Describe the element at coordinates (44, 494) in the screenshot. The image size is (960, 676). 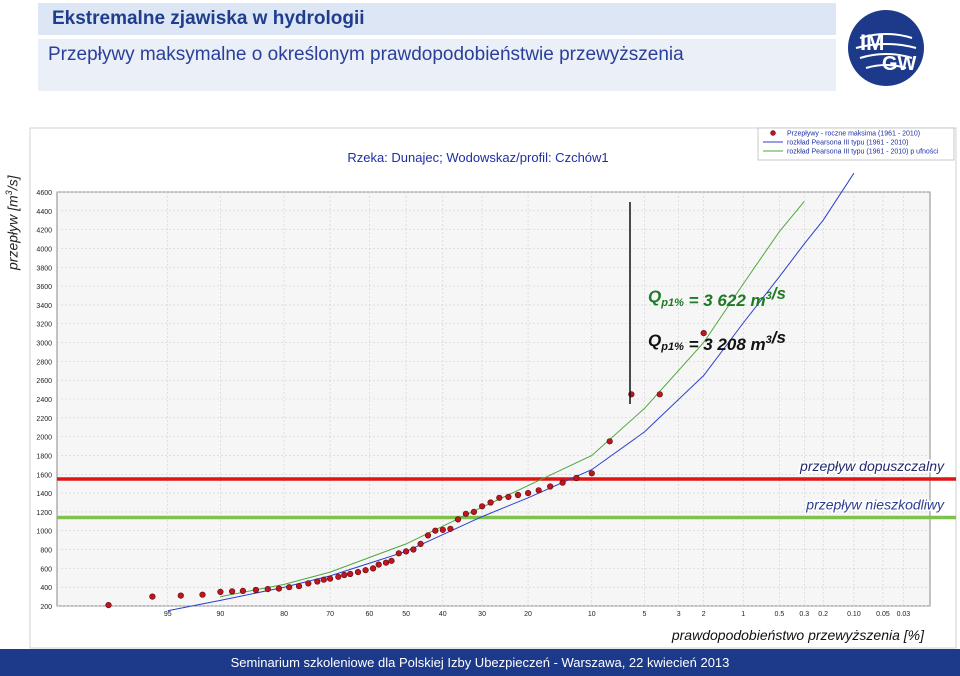
I see `y-tick-label: 1400` at that location.